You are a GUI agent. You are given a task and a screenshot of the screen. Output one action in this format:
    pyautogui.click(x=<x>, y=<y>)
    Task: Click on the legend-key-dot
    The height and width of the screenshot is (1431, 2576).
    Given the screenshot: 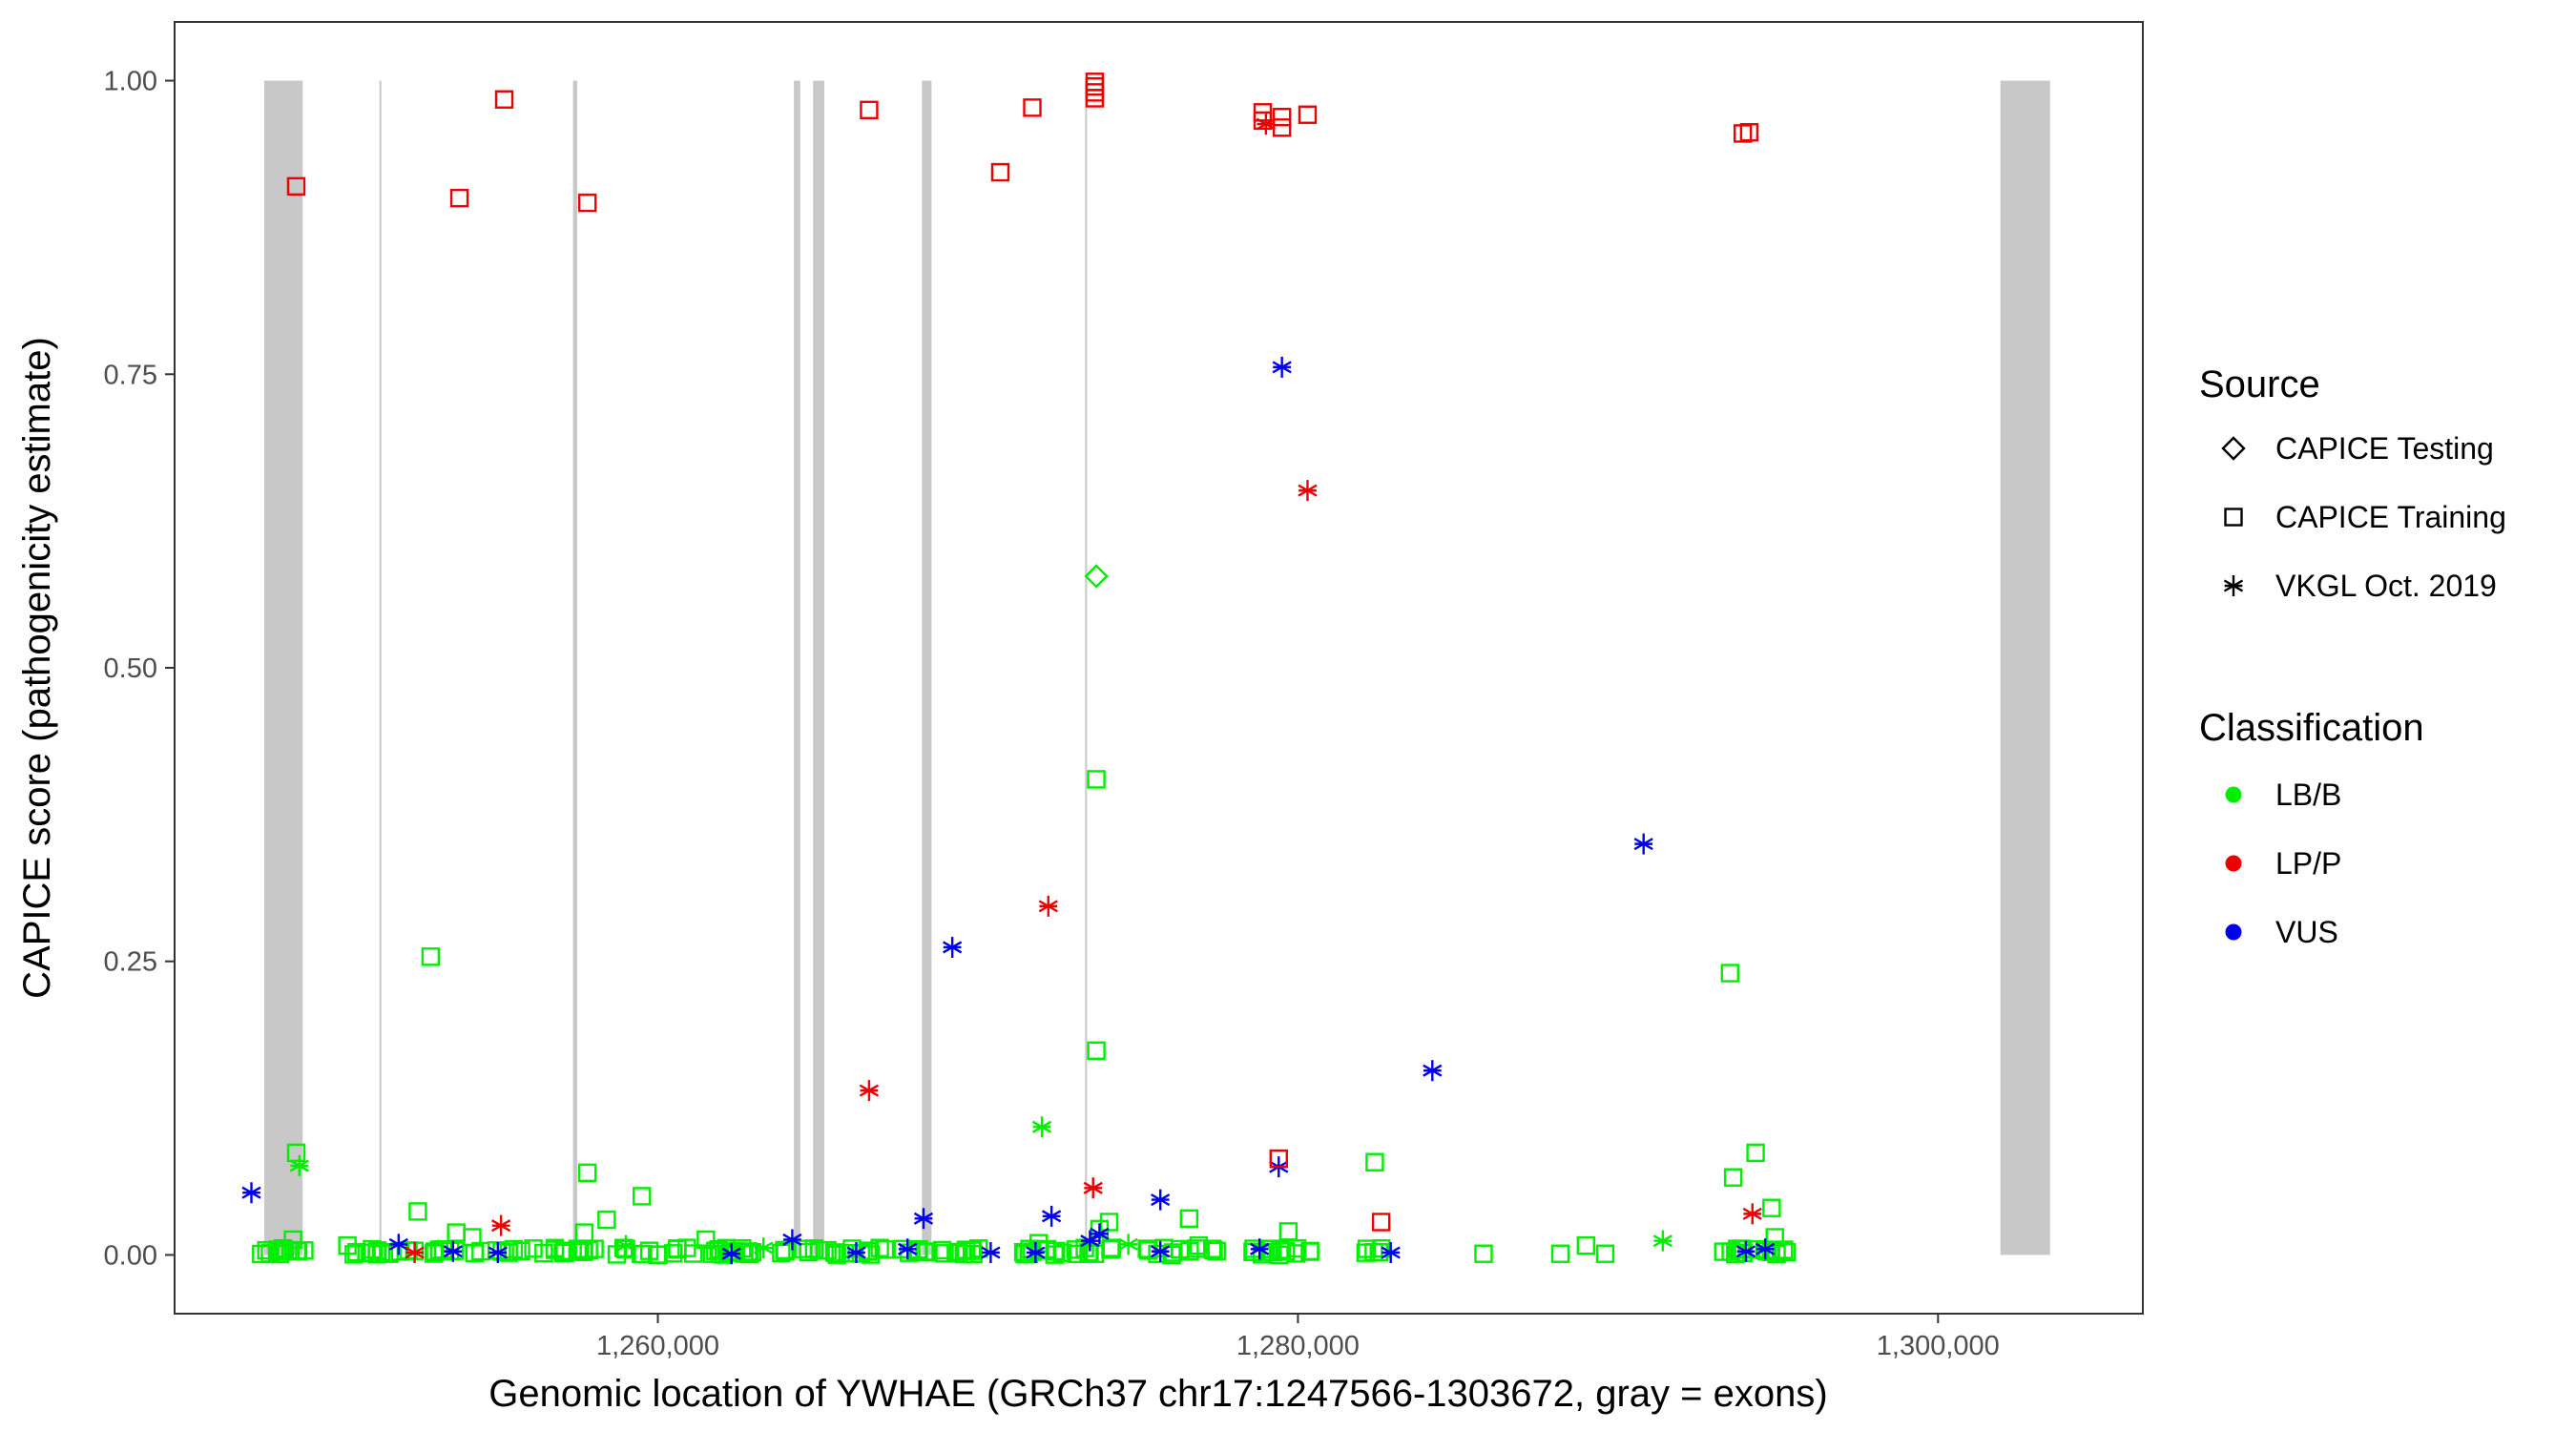 What is the action you would take?
    pyautogui.click(x=2233, y=795)
    